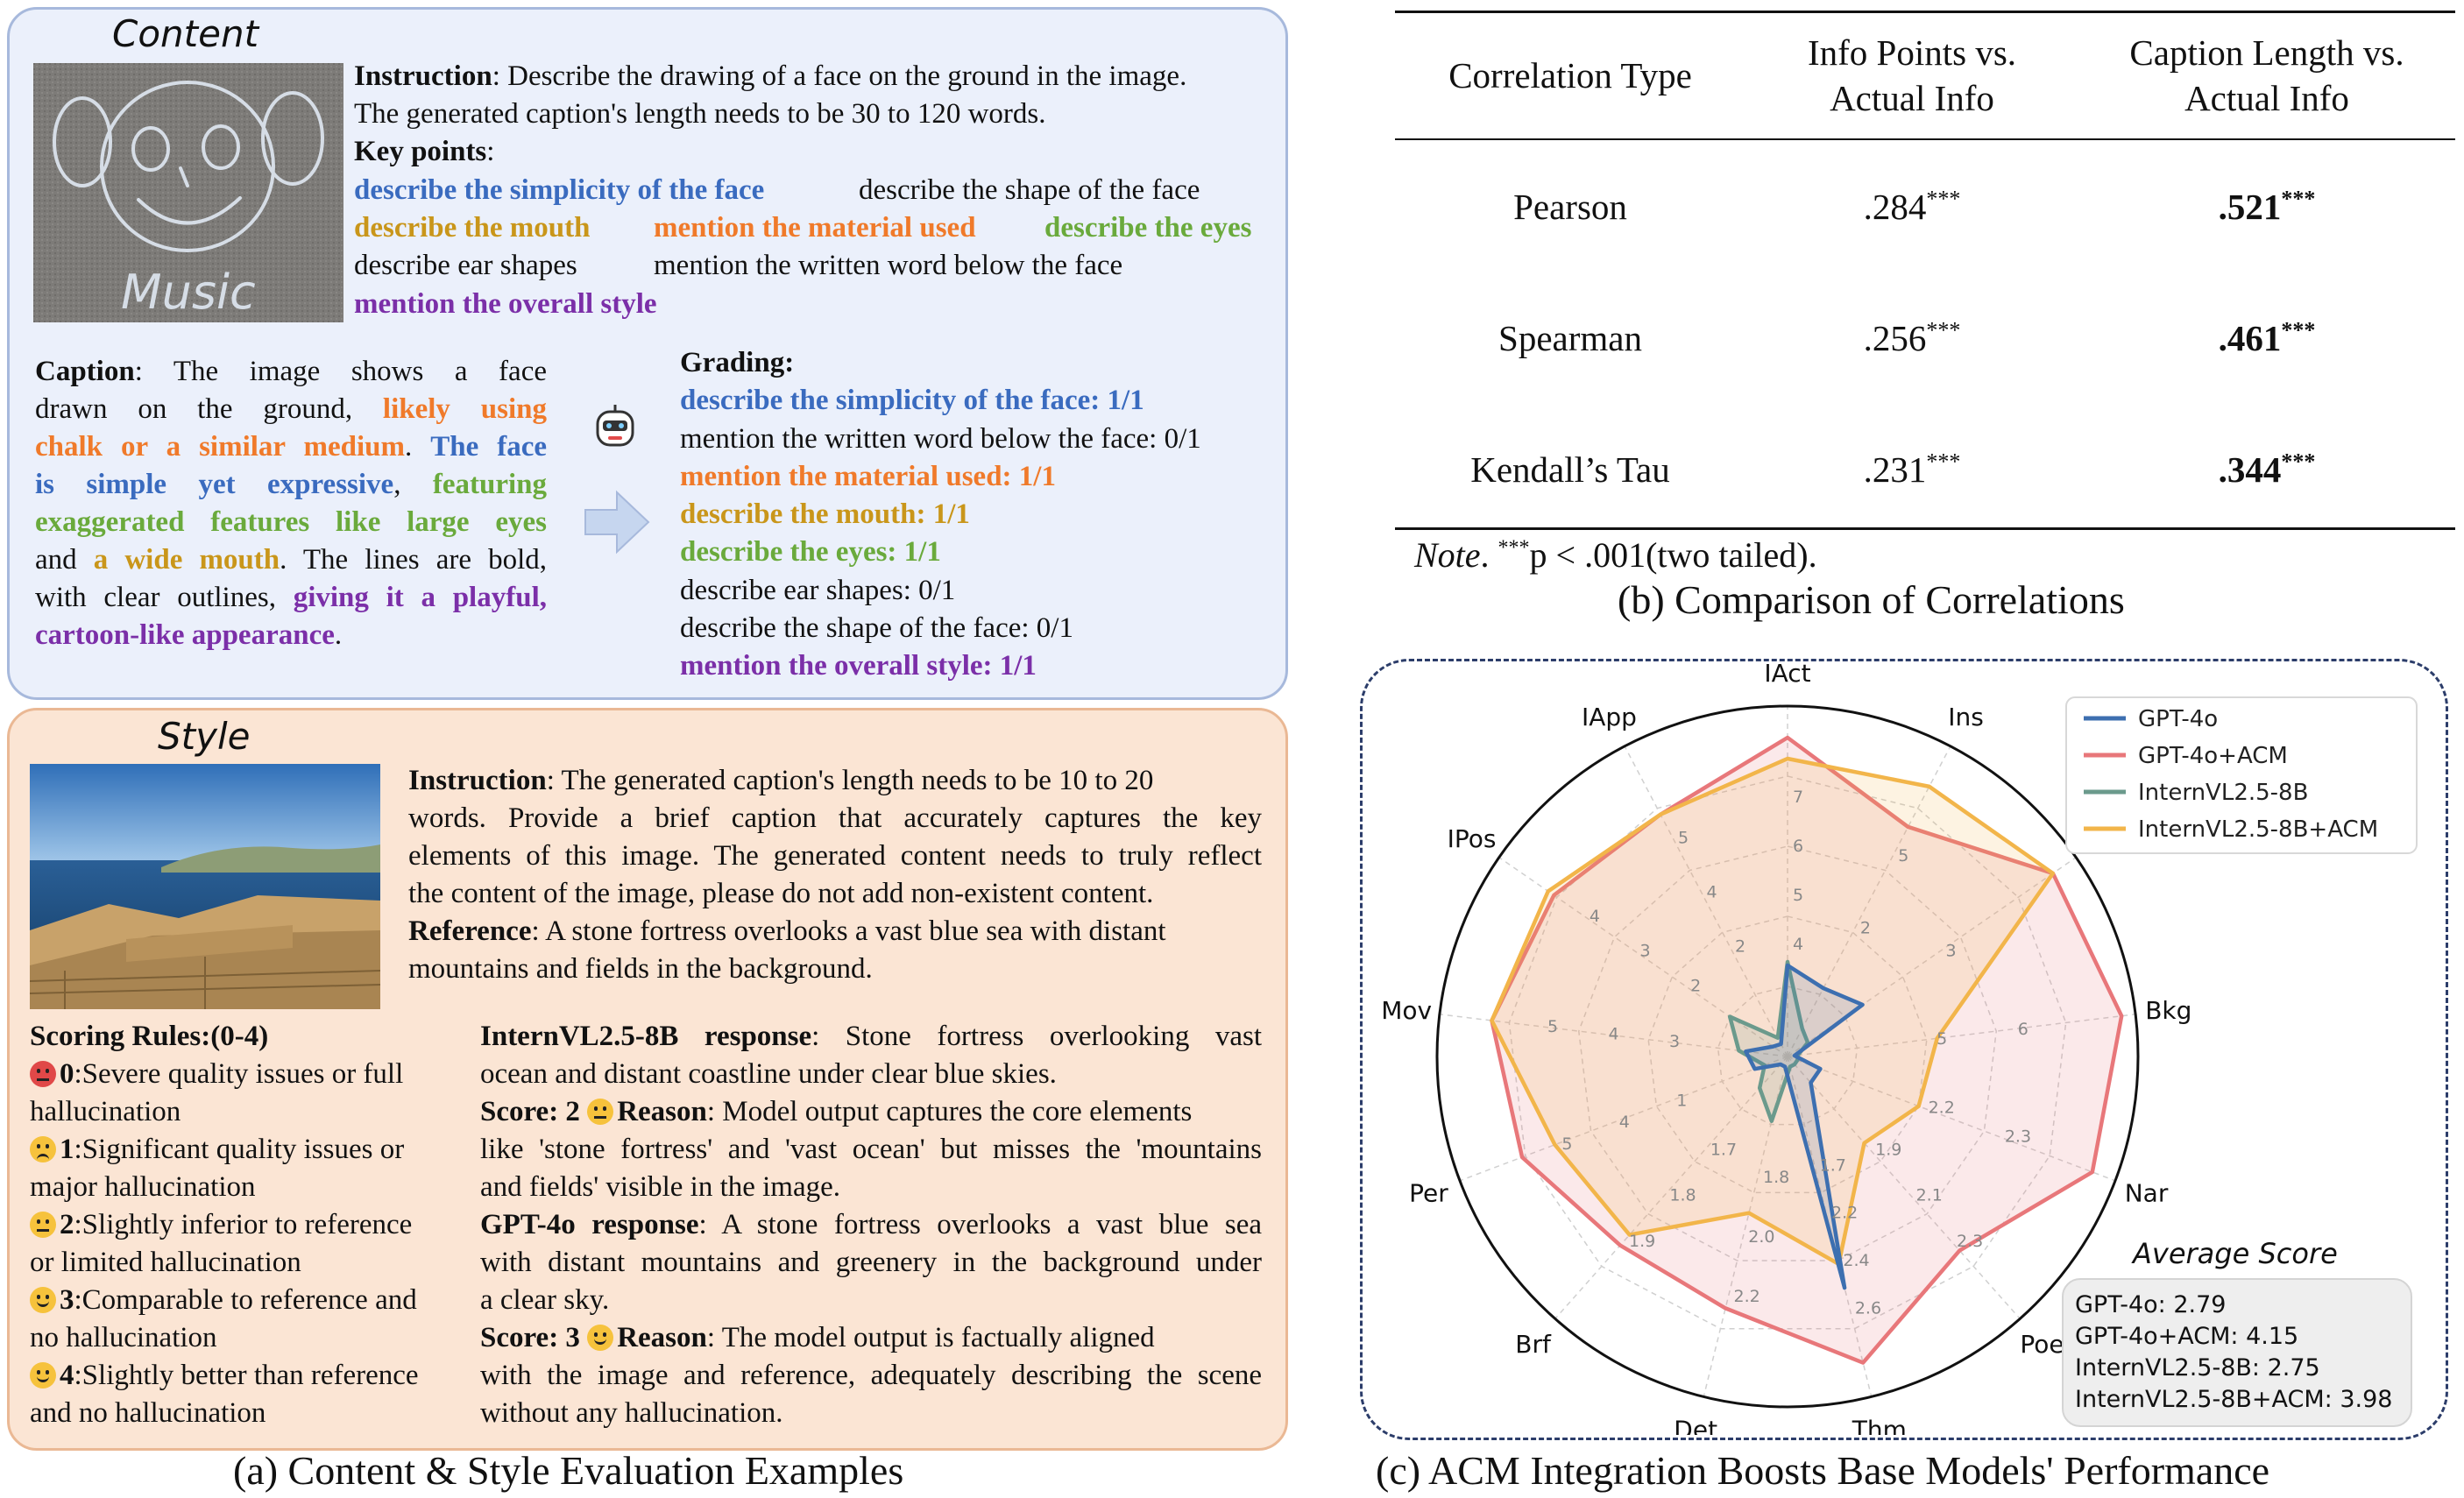 Image resolution: width=2464 pixels, height=1498 pixels. I want to click on right-arrow-icon, so click(617, 522).